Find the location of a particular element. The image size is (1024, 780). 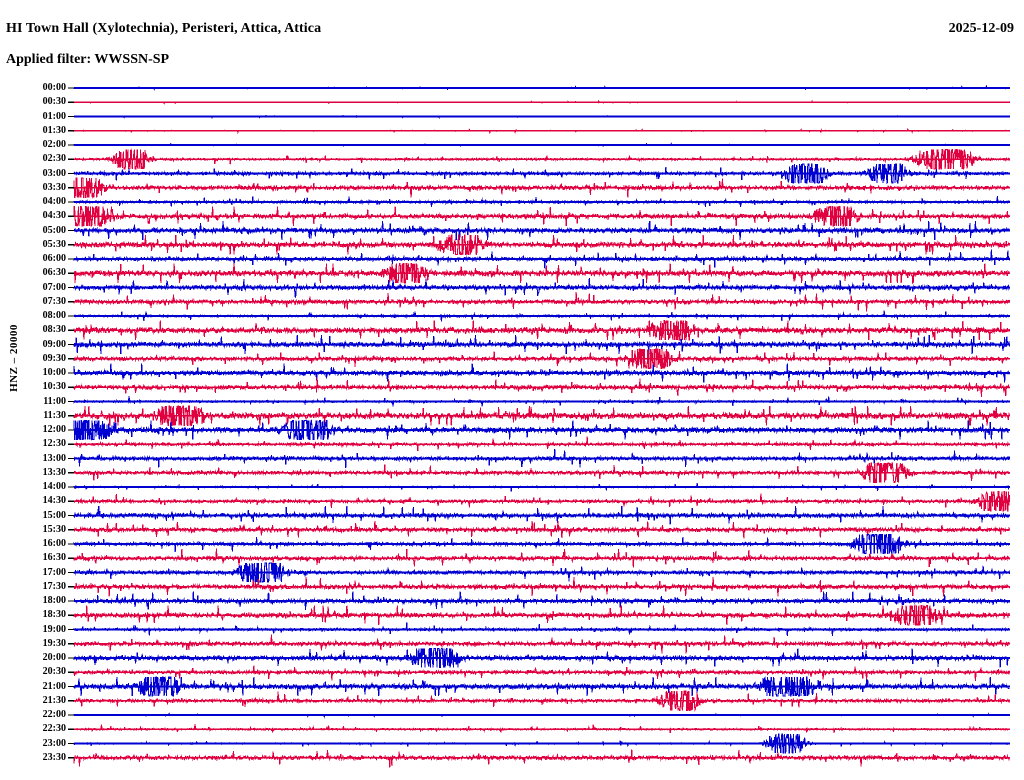

time-tick-label: 00:30 is located at coordinates (54, 102).